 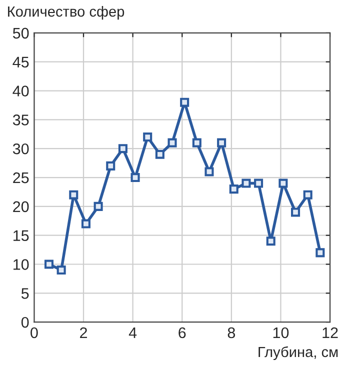 What do you see at coordinates (21, 264) in the screenshot?
I see `y-tick-label: 10` at bounding box center [21, 264].